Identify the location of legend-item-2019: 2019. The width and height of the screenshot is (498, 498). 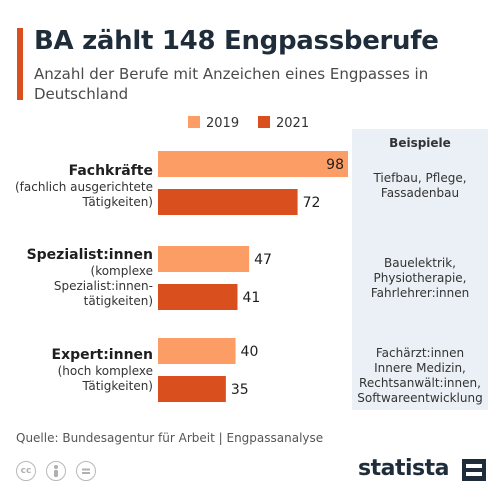
(213, 123).